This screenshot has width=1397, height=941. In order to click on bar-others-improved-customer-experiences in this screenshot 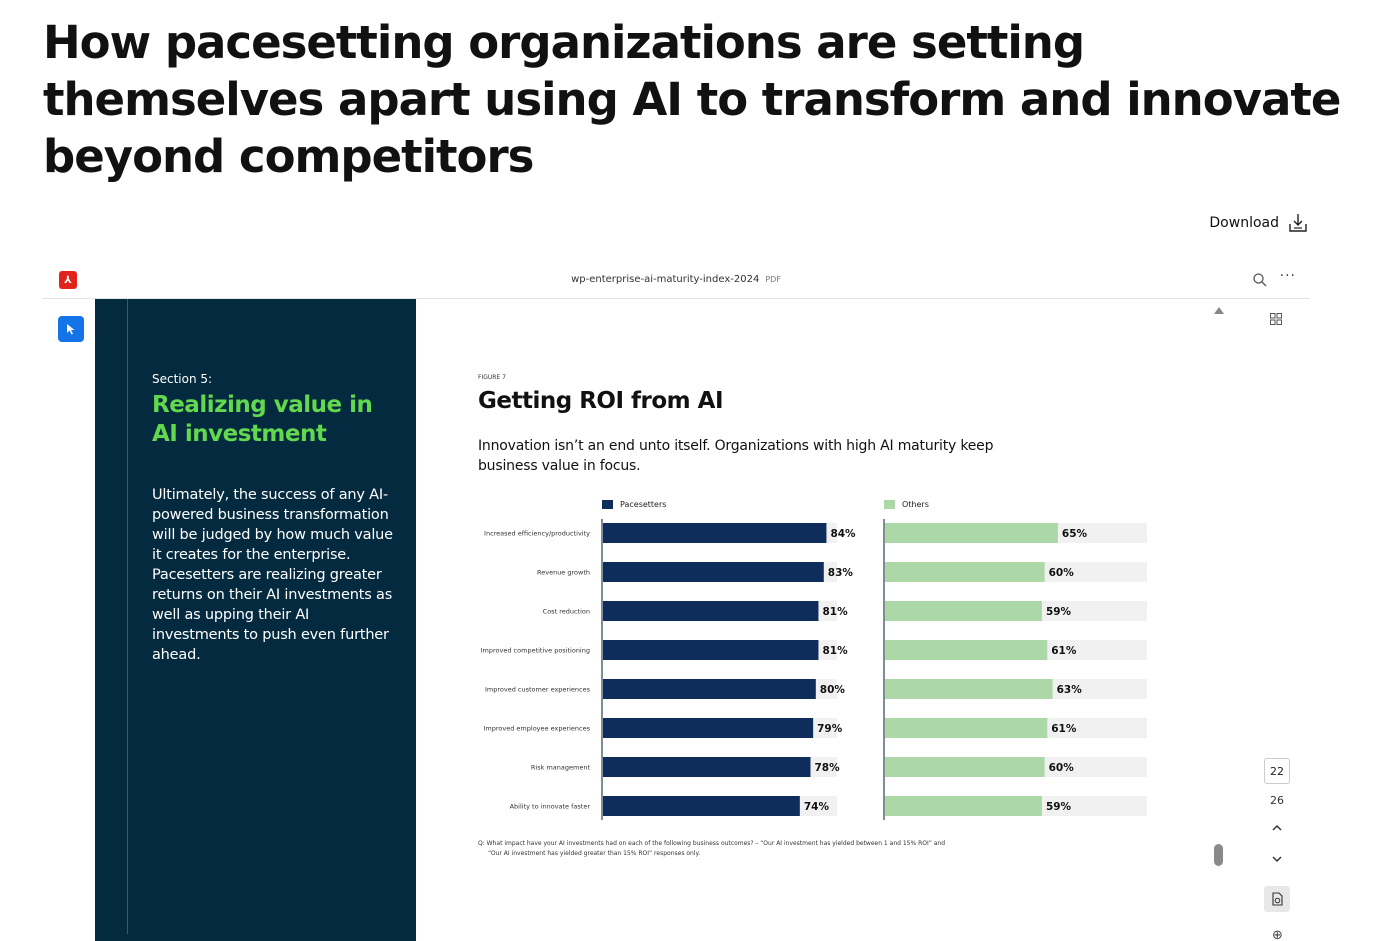, I will do `click(969, 689)`.